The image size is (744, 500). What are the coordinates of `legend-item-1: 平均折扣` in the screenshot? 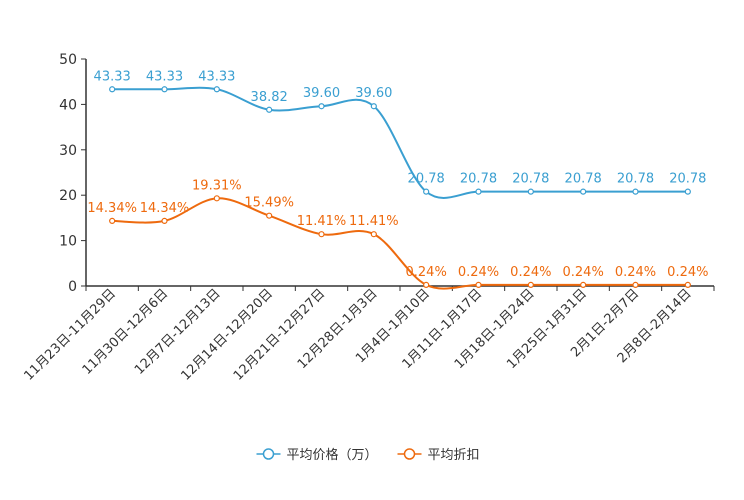 It's located at (438, 455).